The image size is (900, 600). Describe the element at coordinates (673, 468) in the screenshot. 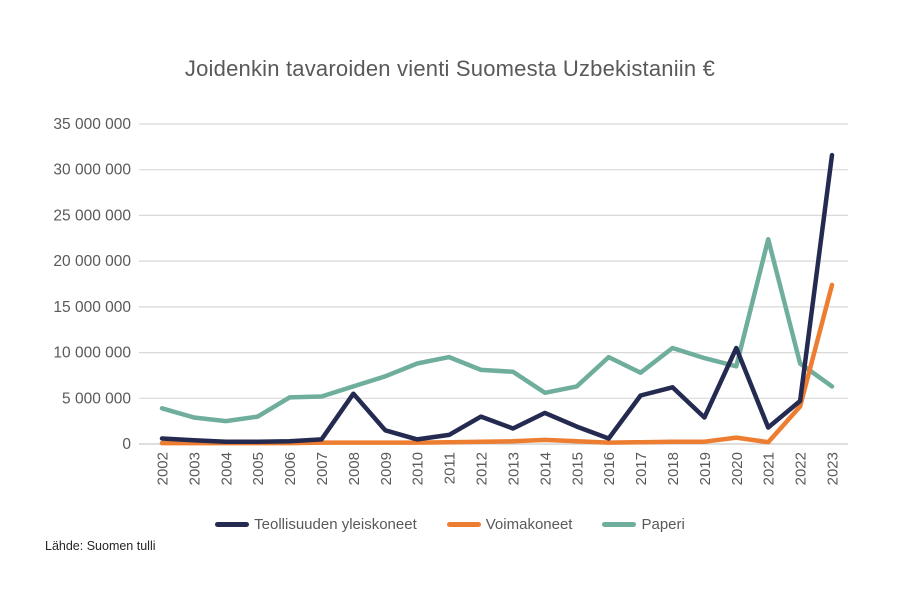

I see `x-tick-label: 2018` at that location.